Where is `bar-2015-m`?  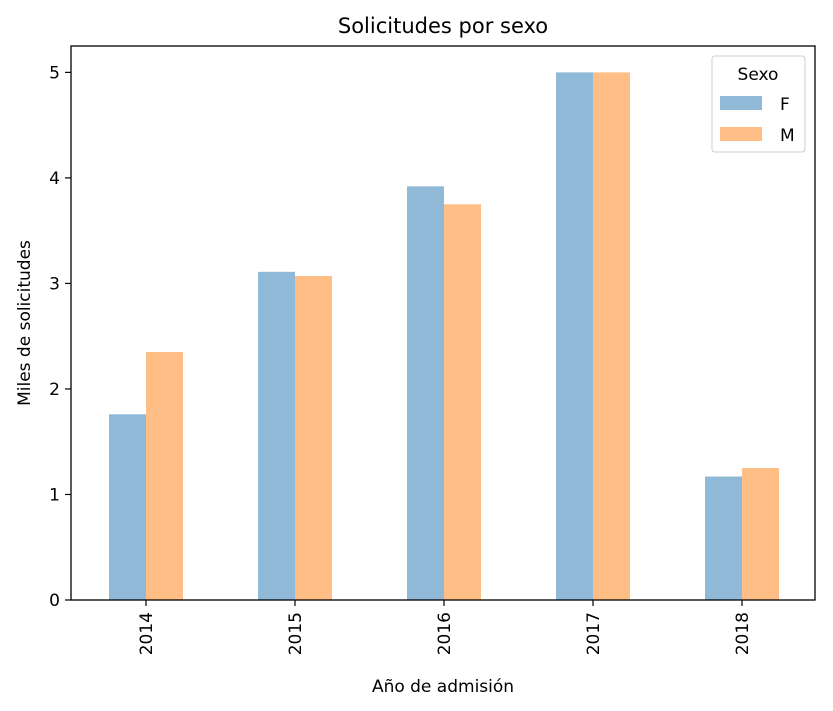
bar-2015-m is located at coordinates (313, 438).